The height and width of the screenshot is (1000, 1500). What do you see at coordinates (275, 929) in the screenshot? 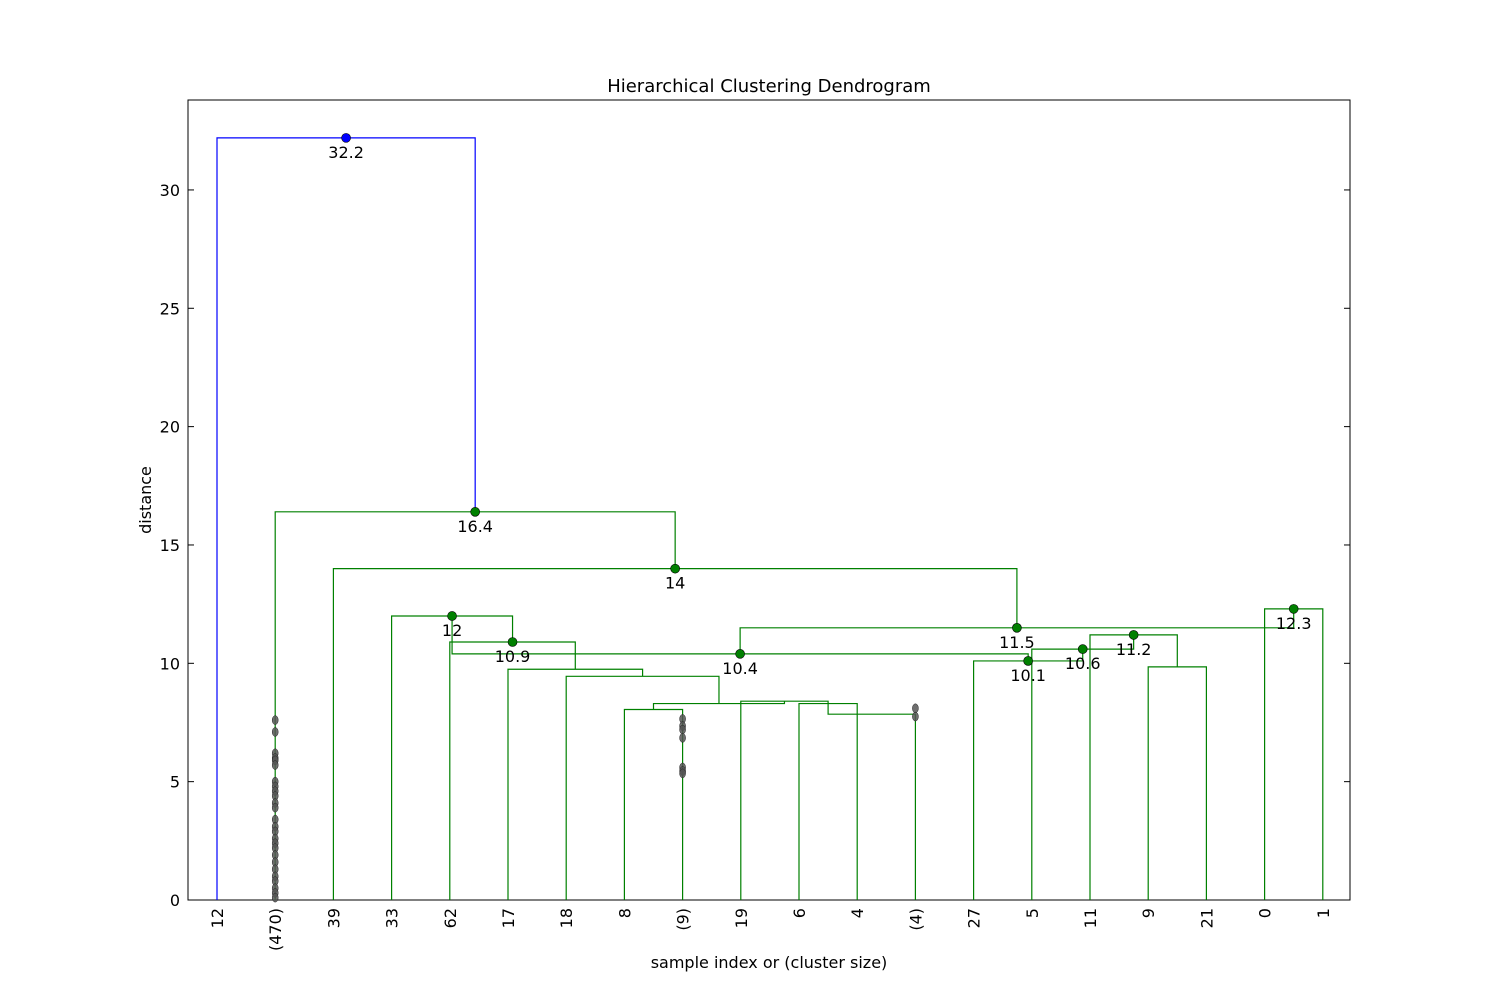
I see `x-leaf-label: (470)` at bounding box center [275, 929].